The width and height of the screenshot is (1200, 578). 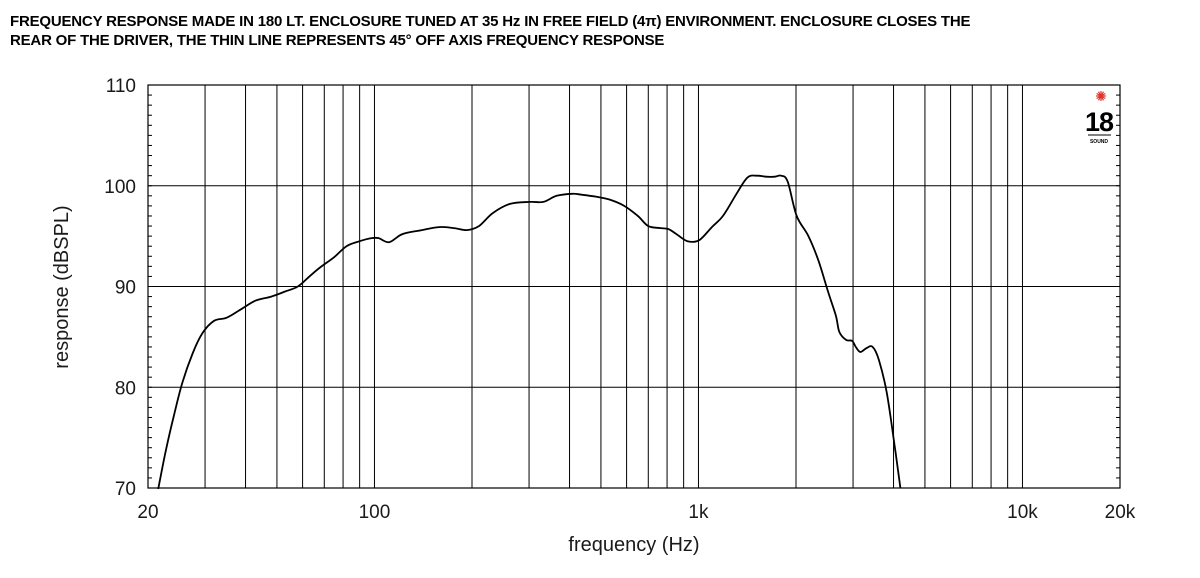 I want to click on y-tick-label: 70, so click(x=125, y=489).